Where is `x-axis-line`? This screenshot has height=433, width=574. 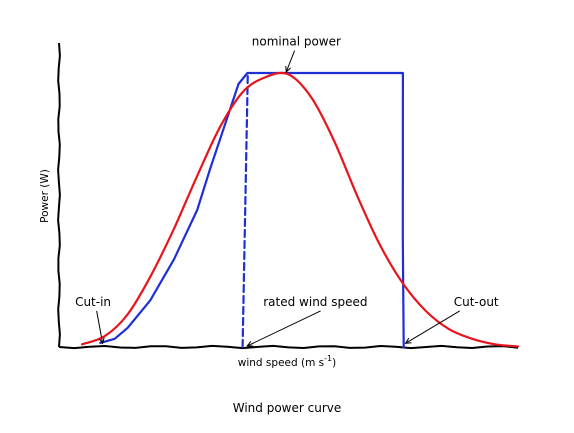 x-axis-line is located at coordinates (288, 347).